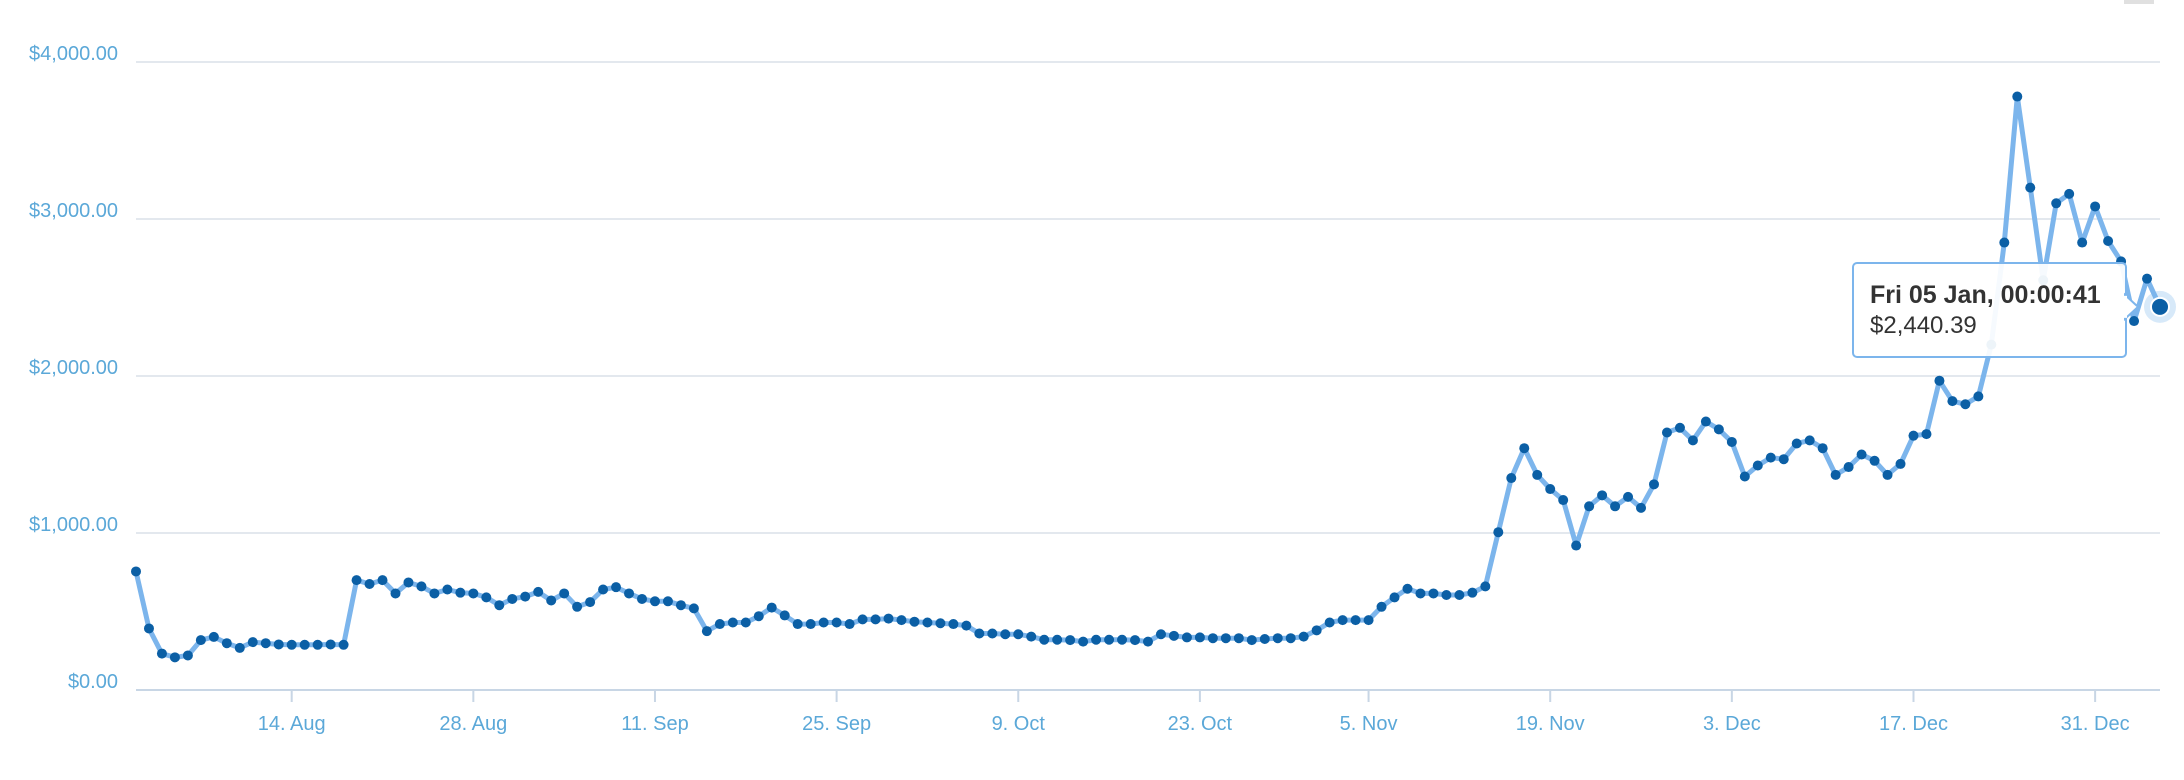 This screenshot has height=780, width=2184. Describe the element at coordinates (2160, 306) in the screenshot. I see `data-point-hovered` at that location.